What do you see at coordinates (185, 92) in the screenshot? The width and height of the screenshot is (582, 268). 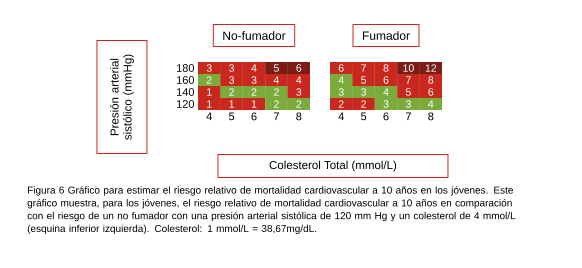 I see `y-tick-label: 140` at bounding box center [185, 92].